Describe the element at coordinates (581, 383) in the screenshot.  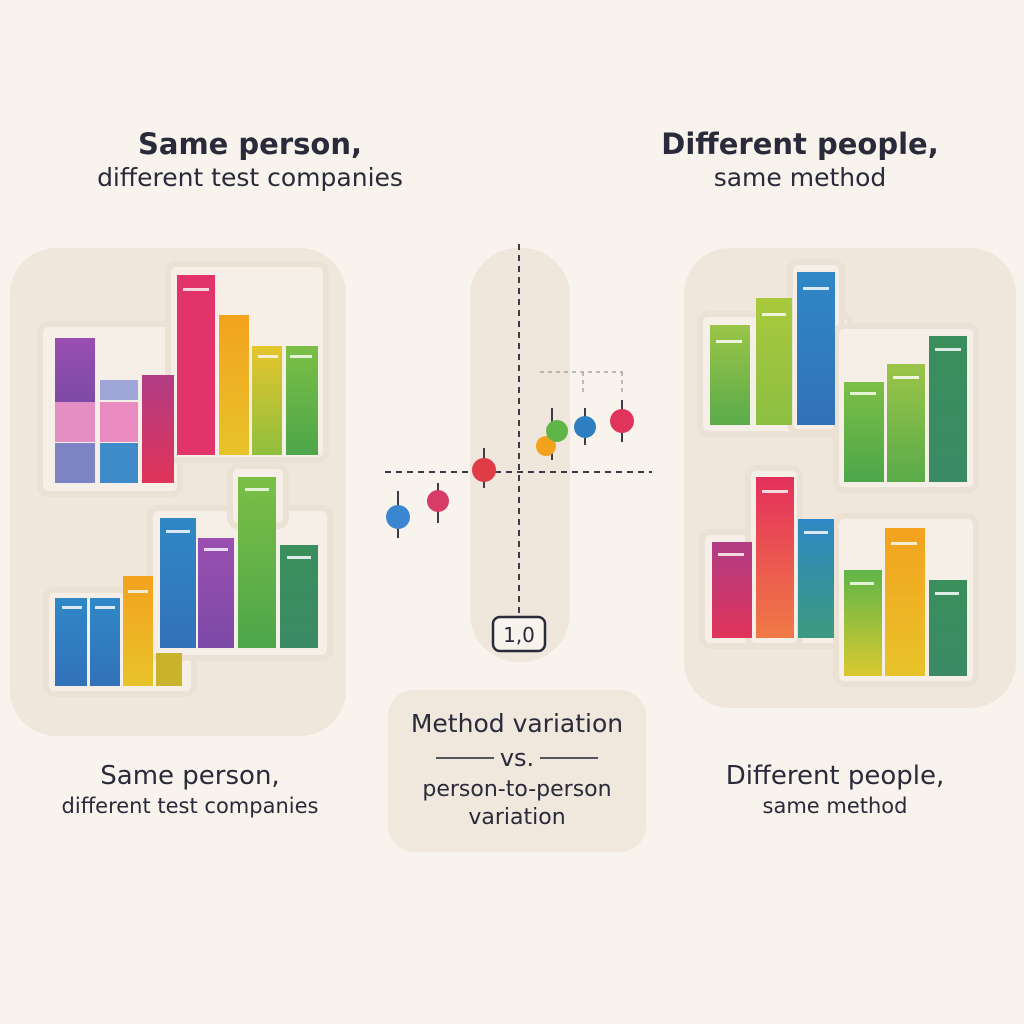
I see `reference-brackets` at that location.